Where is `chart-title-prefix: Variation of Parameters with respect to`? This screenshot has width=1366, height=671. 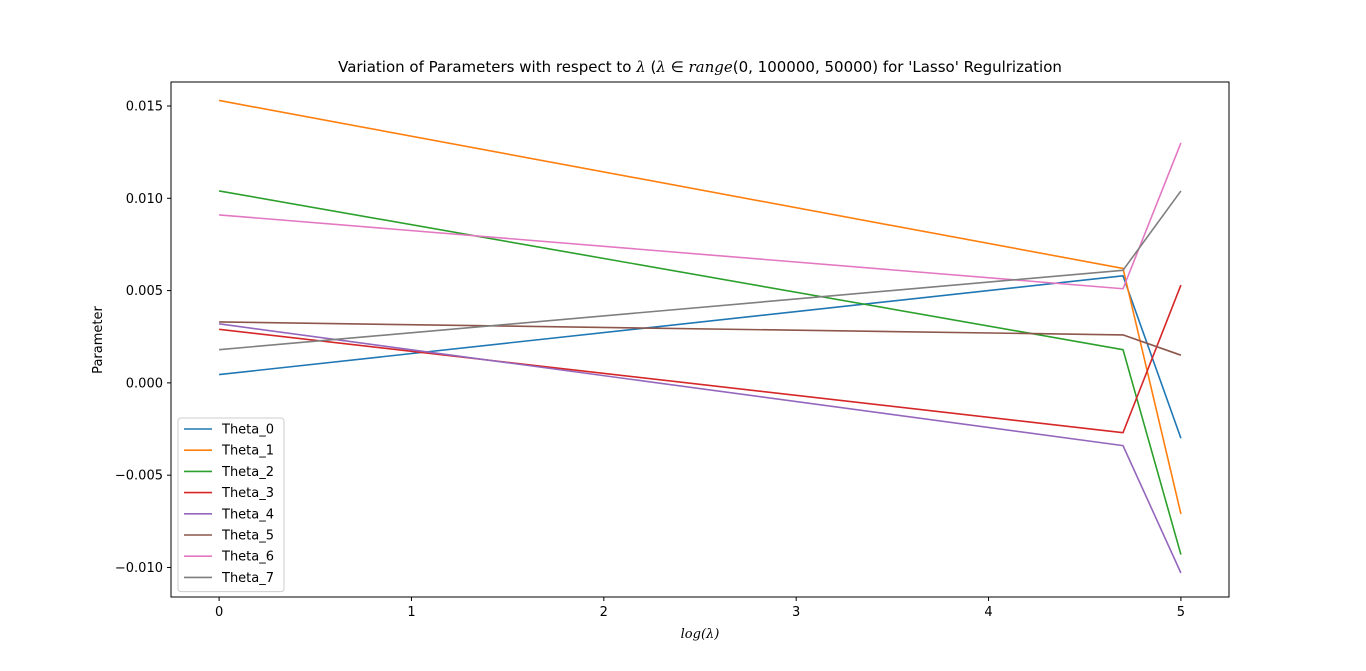
chart-title-prefix: Variation of Parameters with respect to is located at coordinates (487, 67).